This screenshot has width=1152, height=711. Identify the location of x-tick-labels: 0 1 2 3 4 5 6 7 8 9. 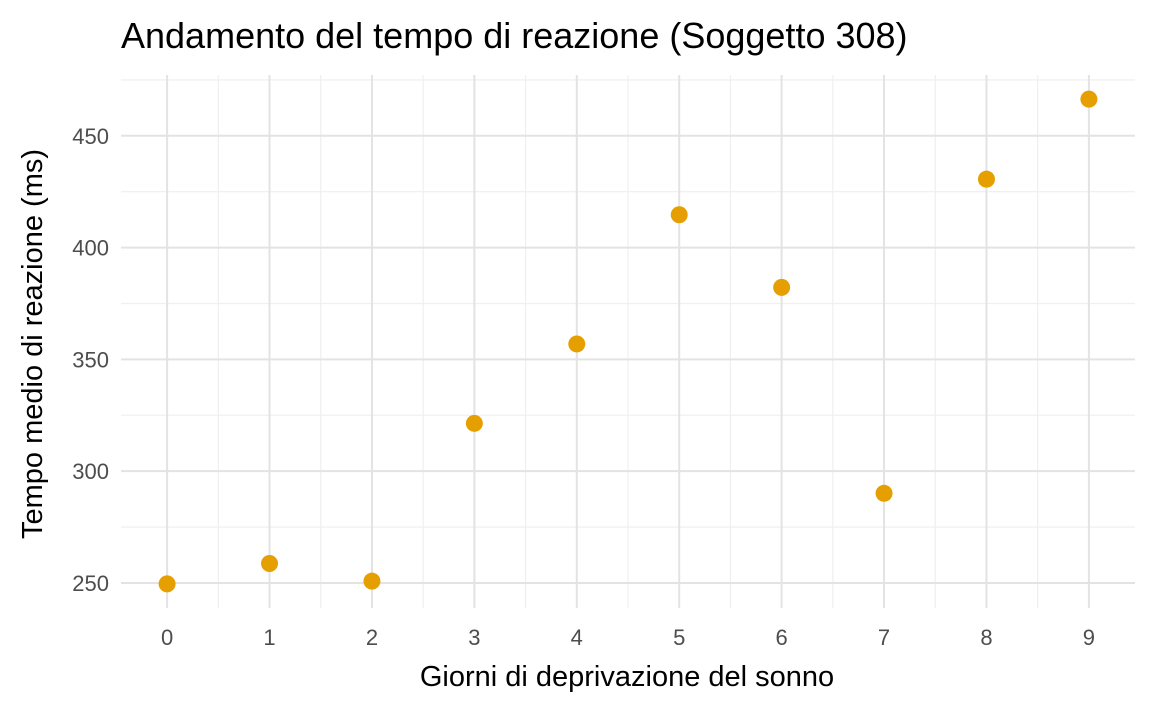
(628, 637).